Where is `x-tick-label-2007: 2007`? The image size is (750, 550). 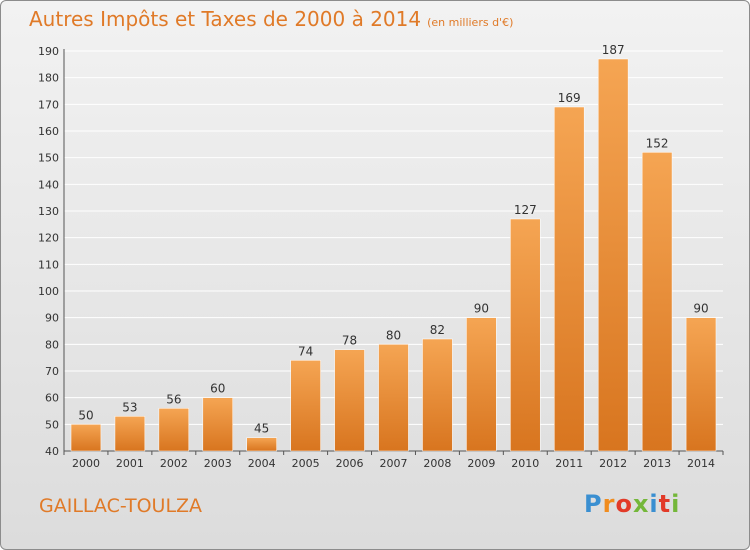
x-tick-label-2007: 2007 is located at coordinates (394, 463).